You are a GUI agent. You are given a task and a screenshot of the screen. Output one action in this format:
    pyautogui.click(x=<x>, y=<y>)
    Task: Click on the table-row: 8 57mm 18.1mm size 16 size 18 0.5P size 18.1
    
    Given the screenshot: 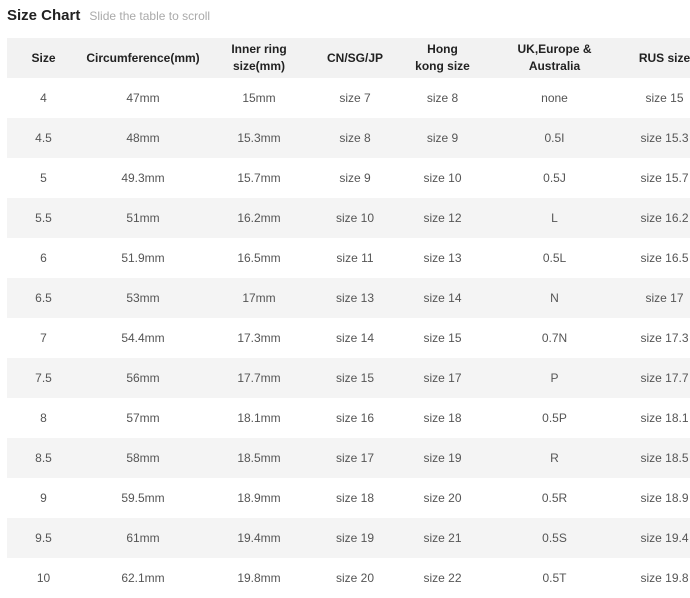 What is the action you would take?
    pyautogui.click(x=348, y=418)
    